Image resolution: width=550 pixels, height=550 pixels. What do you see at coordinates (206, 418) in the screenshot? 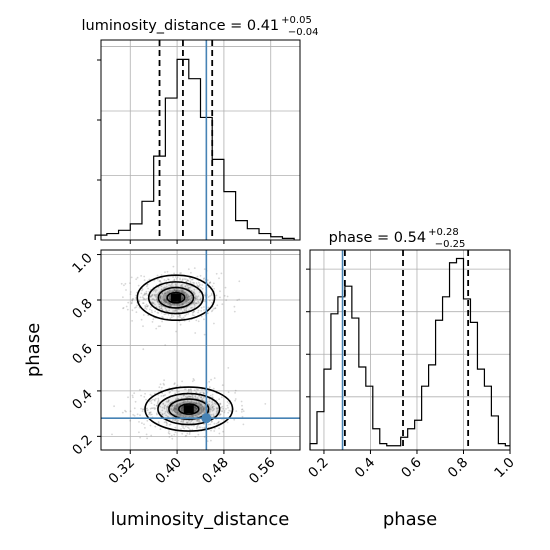
I see `truth-point` at bounding box center [206, 418].